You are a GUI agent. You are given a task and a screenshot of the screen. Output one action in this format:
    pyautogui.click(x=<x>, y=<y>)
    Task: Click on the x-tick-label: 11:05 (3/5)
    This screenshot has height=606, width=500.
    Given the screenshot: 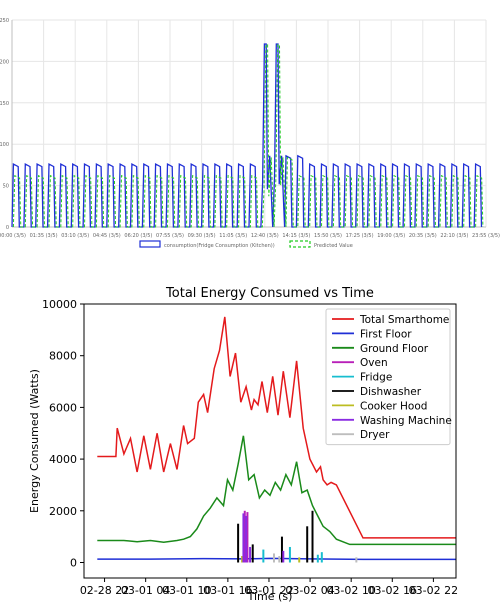 What is the action you would take?
    pyautogui.click(x=233, y=236)
    